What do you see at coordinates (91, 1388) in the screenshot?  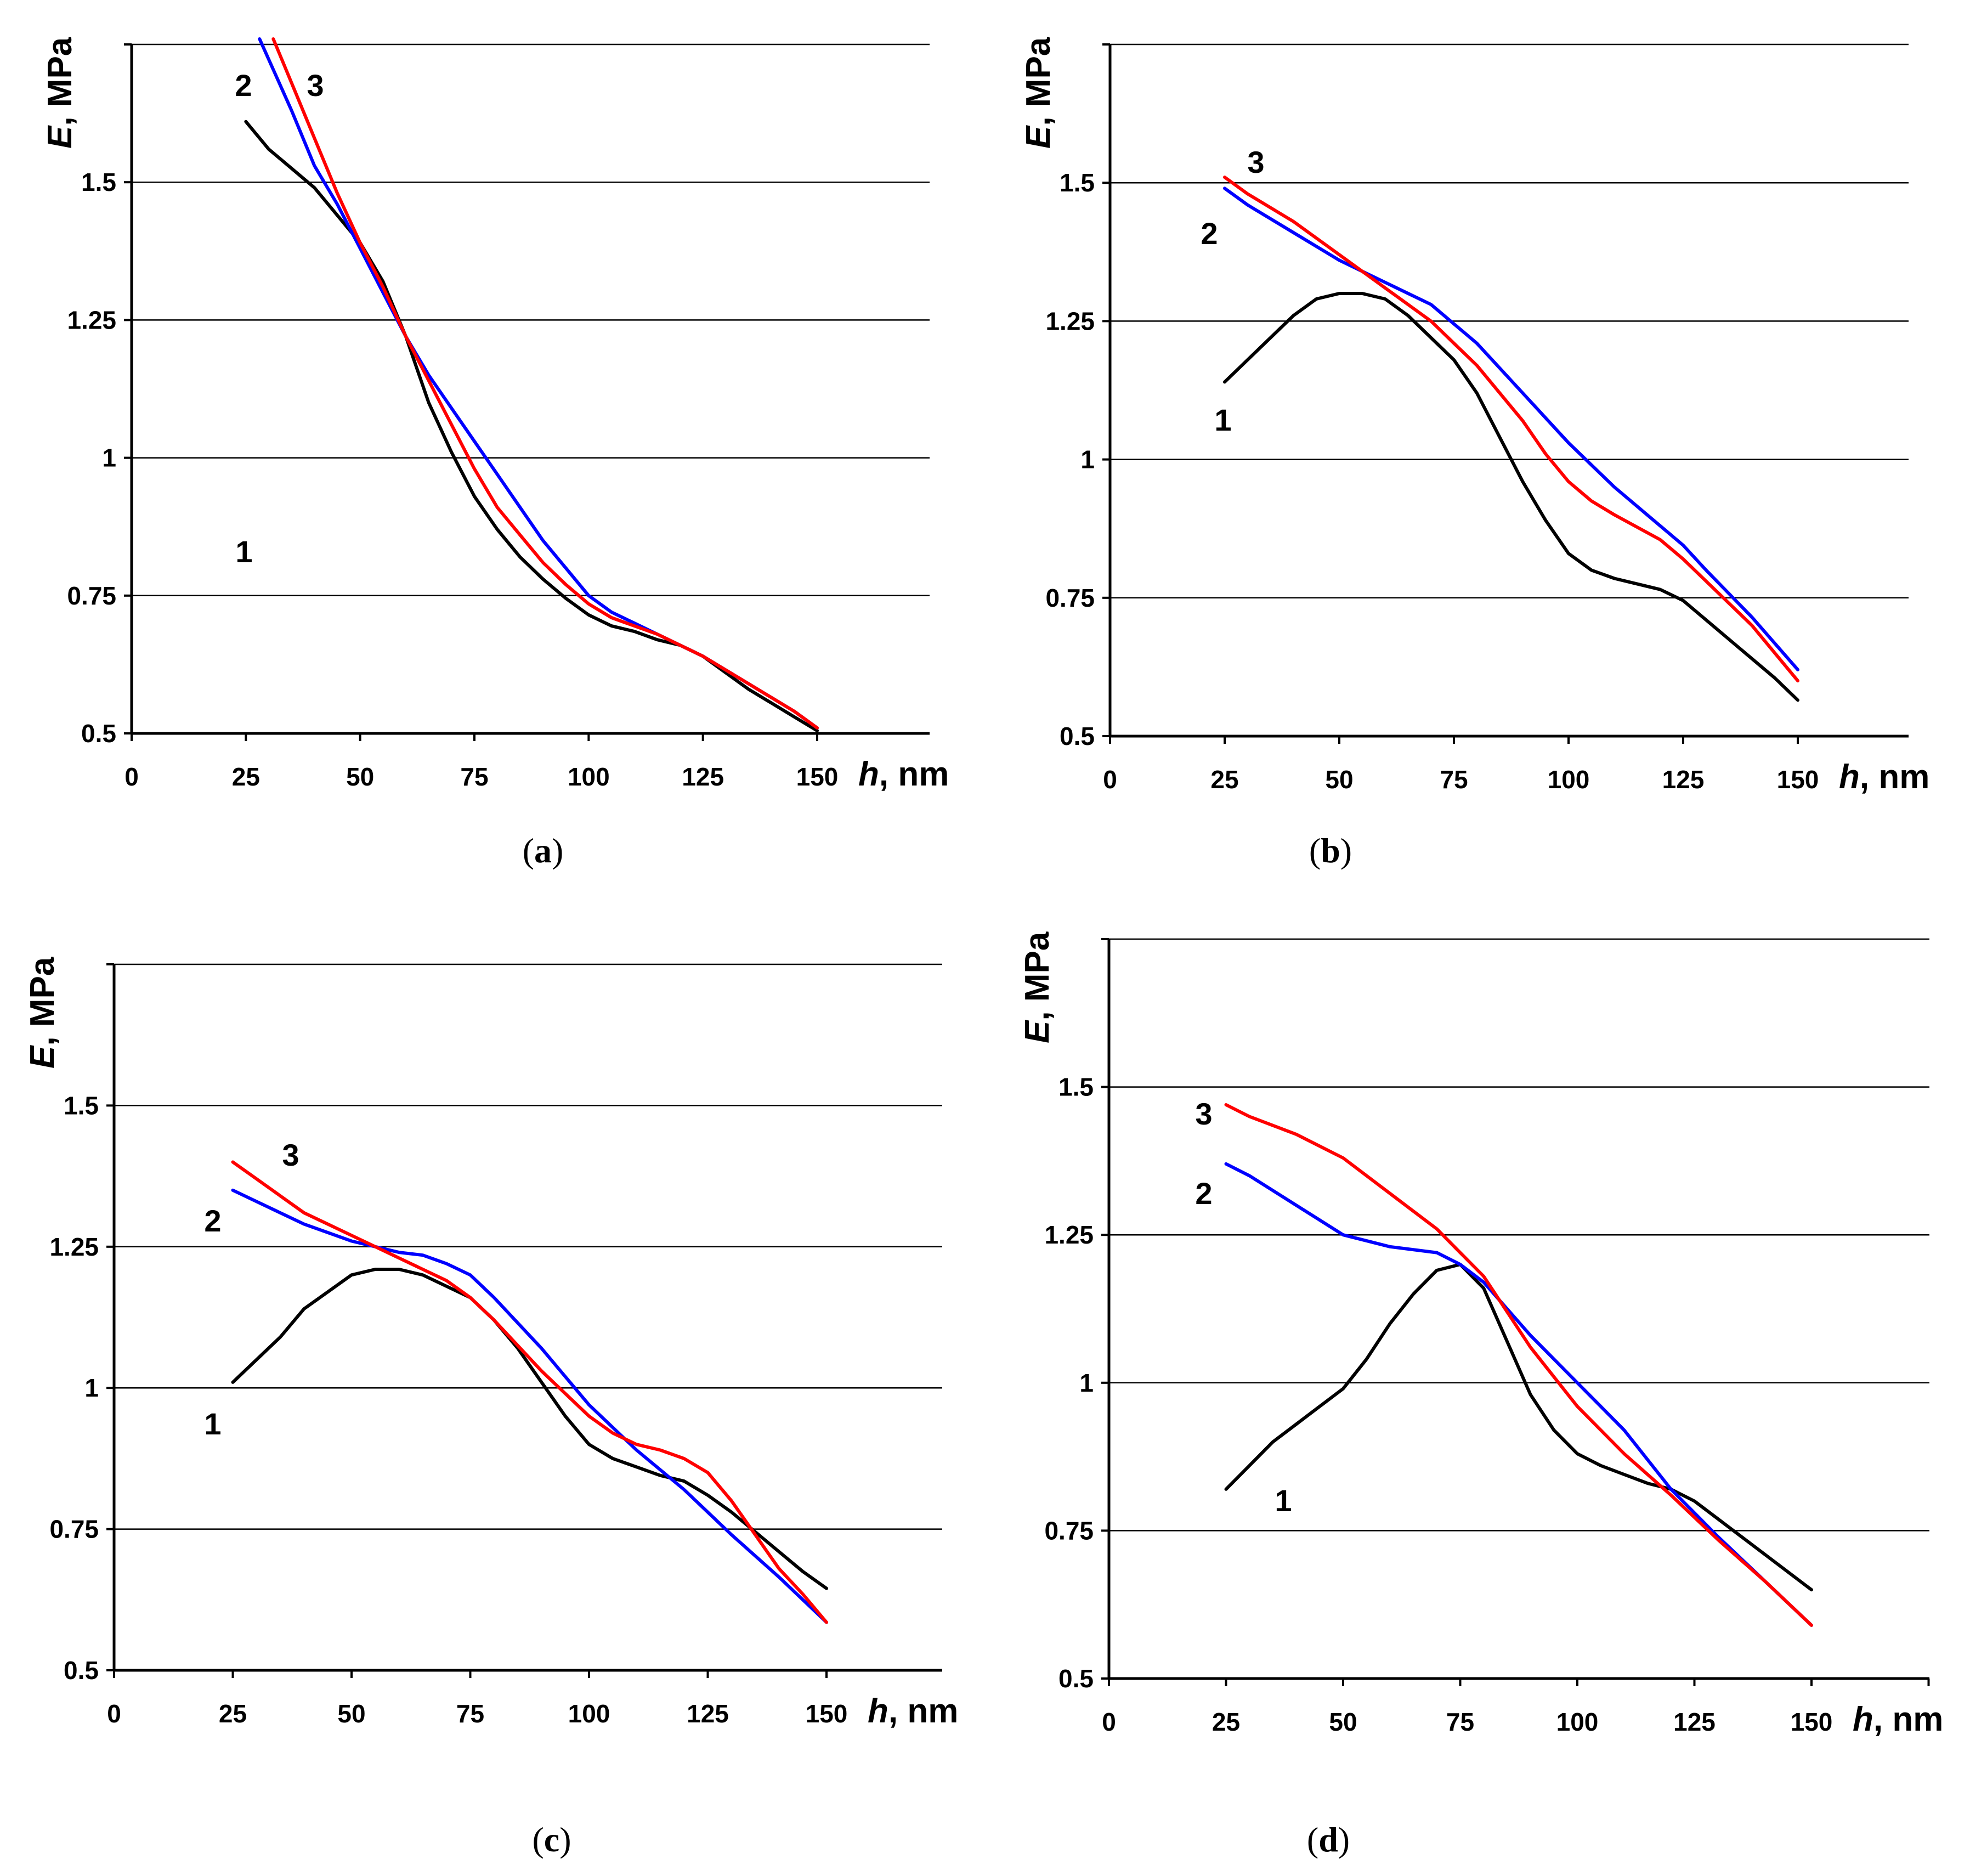 I see `y-tick-label: 1` at bounding box center [91, 1388].